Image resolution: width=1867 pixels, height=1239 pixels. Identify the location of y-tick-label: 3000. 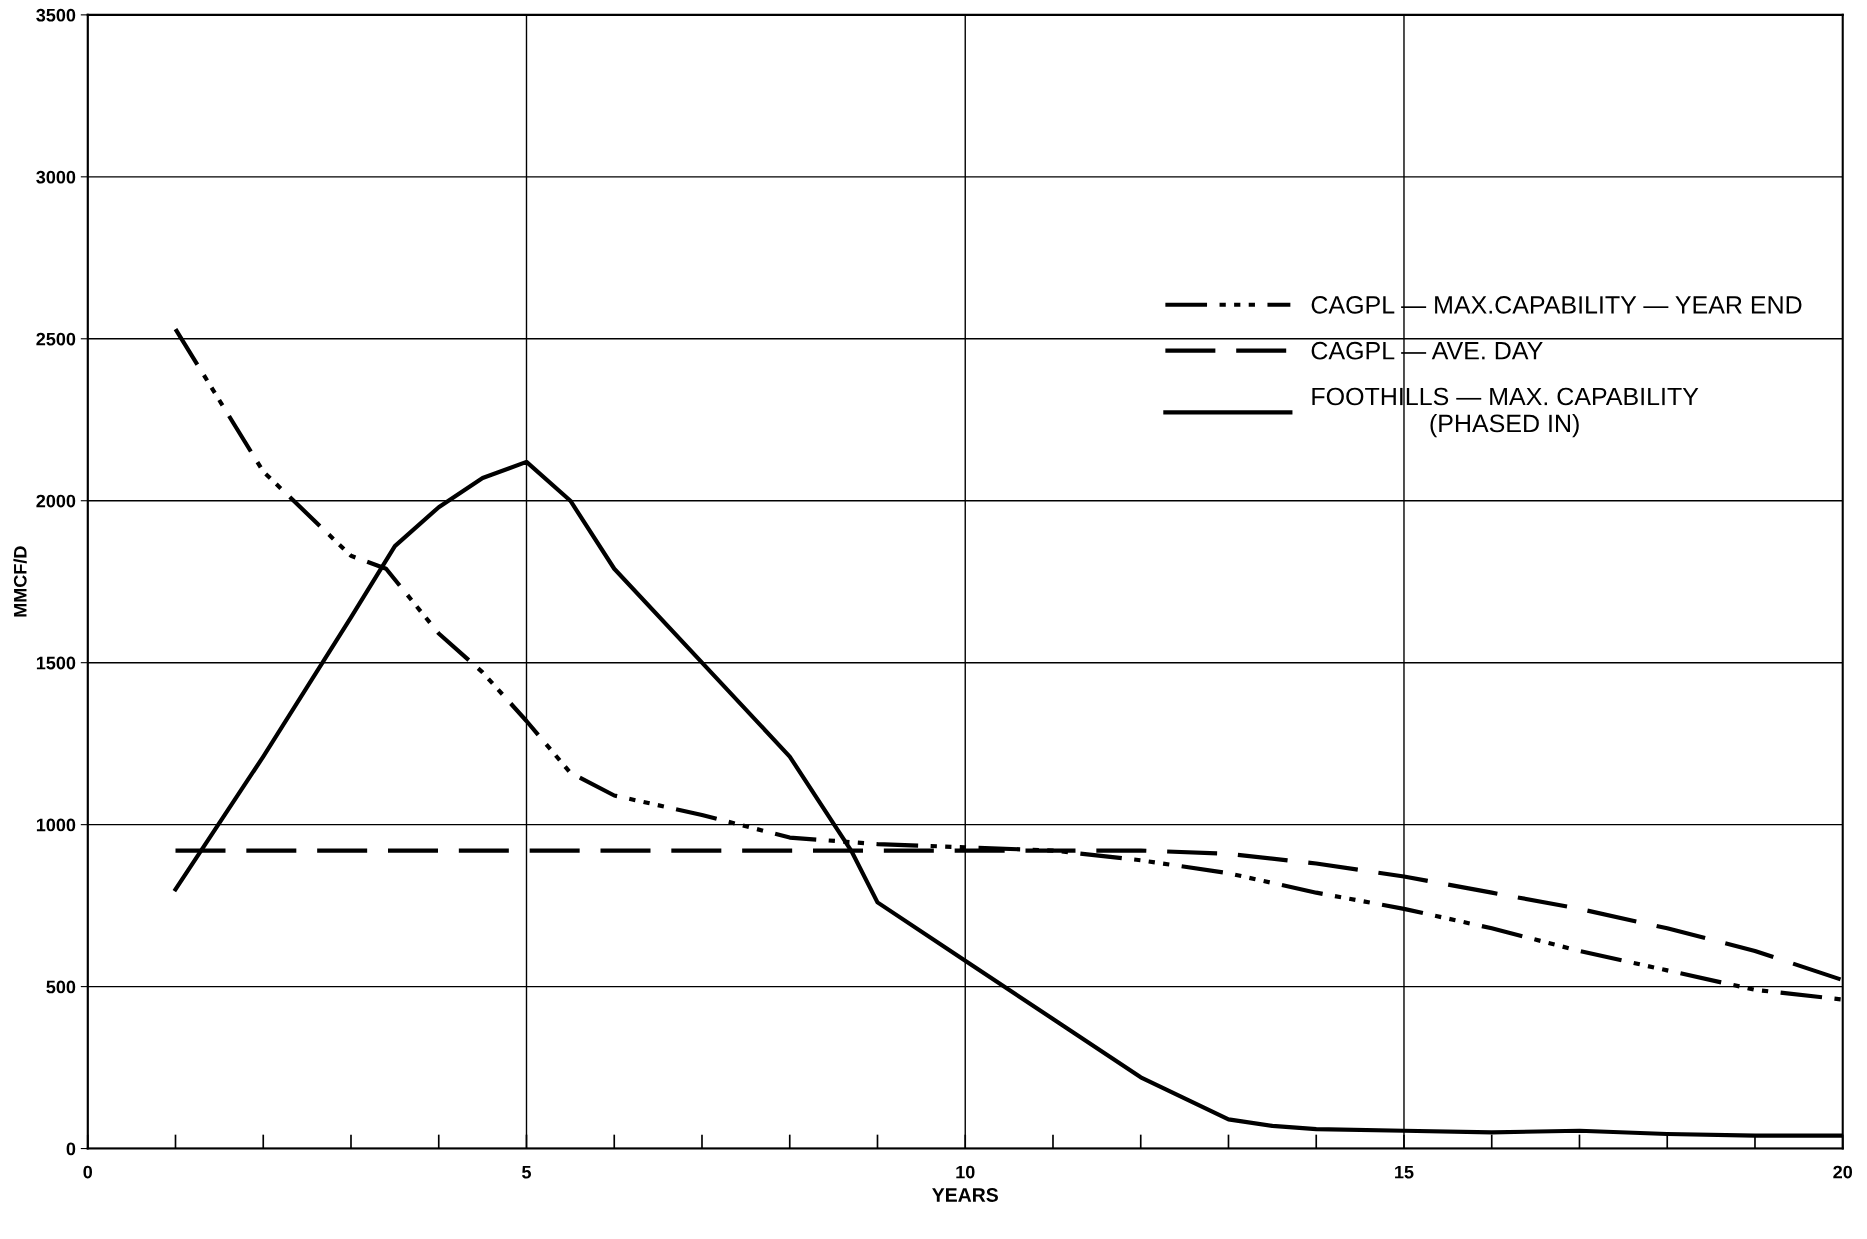
(56, 177).